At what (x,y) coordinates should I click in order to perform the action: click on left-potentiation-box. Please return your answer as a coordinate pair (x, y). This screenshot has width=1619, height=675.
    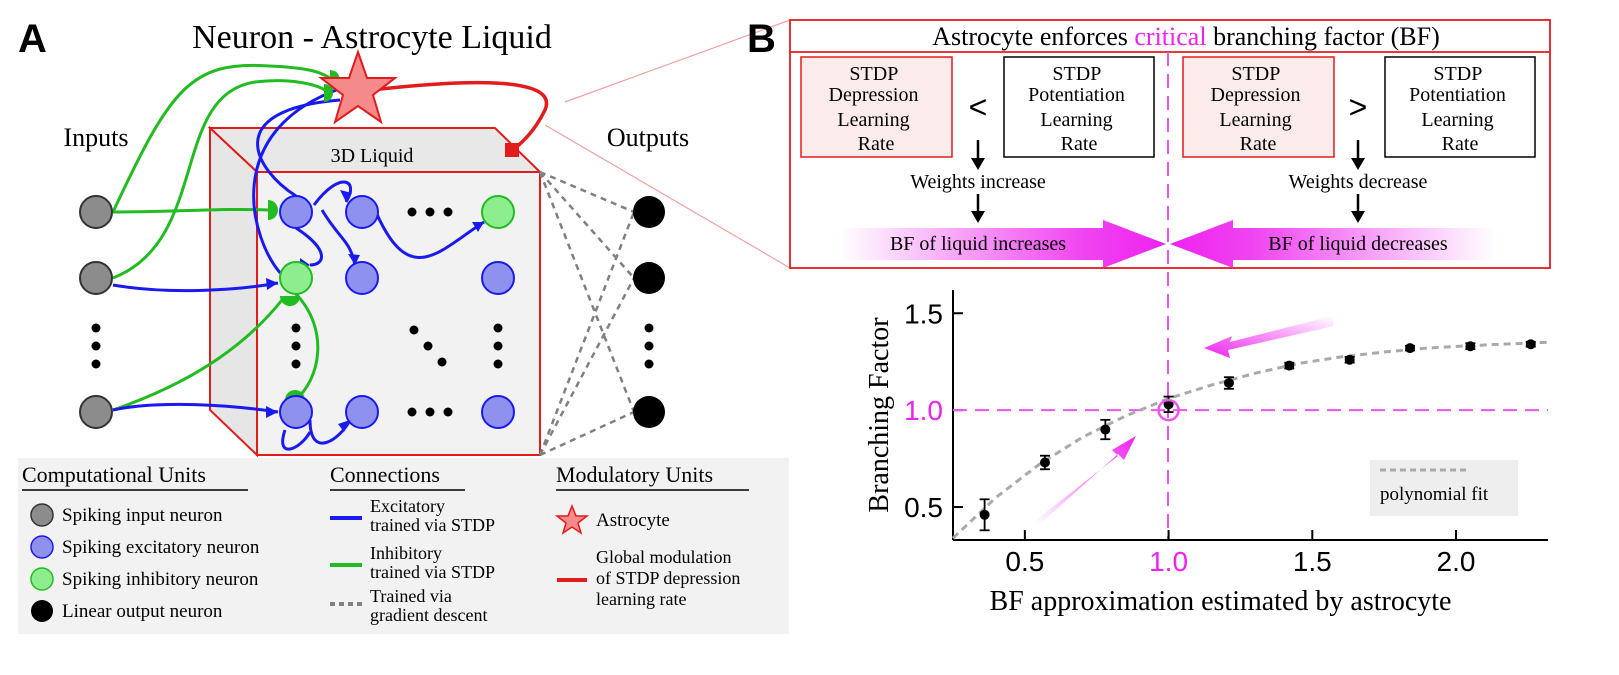
    Looking at the image, I should click on (1079, 107).